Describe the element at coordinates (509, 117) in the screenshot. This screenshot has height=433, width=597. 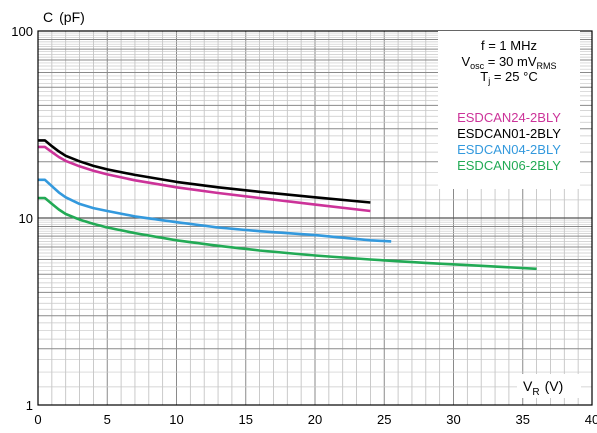
I see `legend-entry: ESDCAN24-2BLY` at that location.